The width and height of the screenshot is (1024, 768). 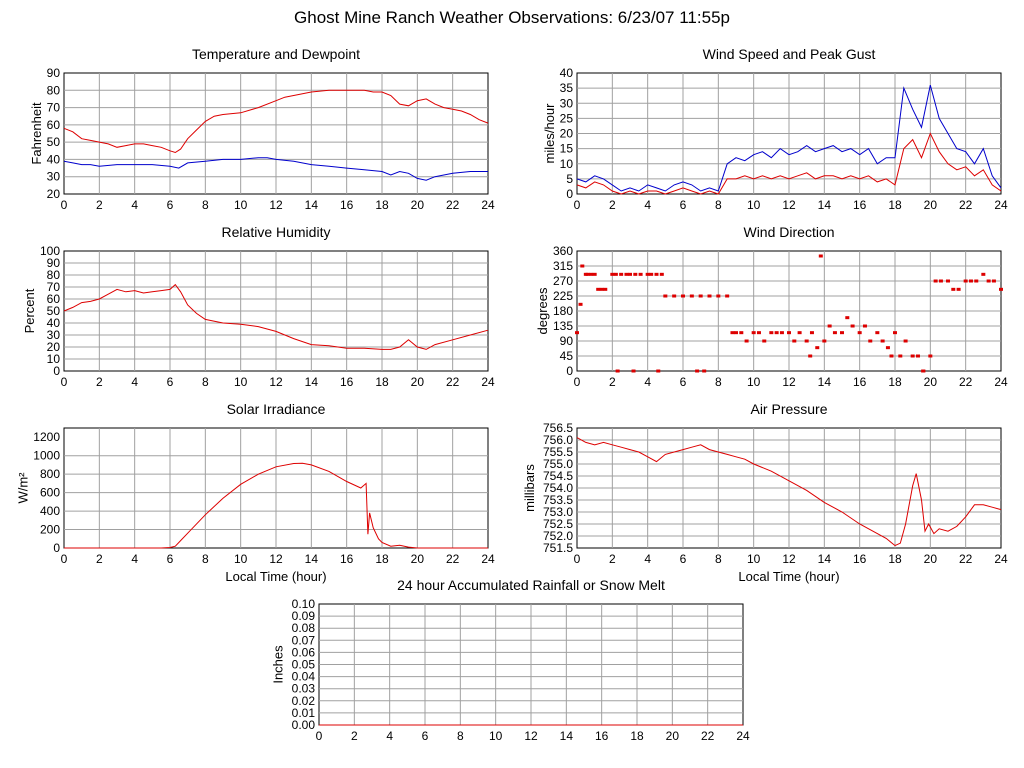 What do you see at coordinates (788, 576) in the screenshot?
I see `x-axis-label: Local Time (hour)` at bounding box center [788, 576].